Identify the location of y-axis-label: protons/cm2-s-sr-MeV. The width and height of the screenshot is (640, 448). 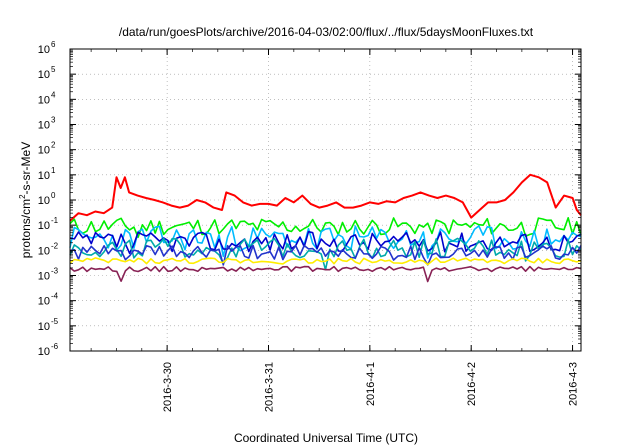
(25, 200).